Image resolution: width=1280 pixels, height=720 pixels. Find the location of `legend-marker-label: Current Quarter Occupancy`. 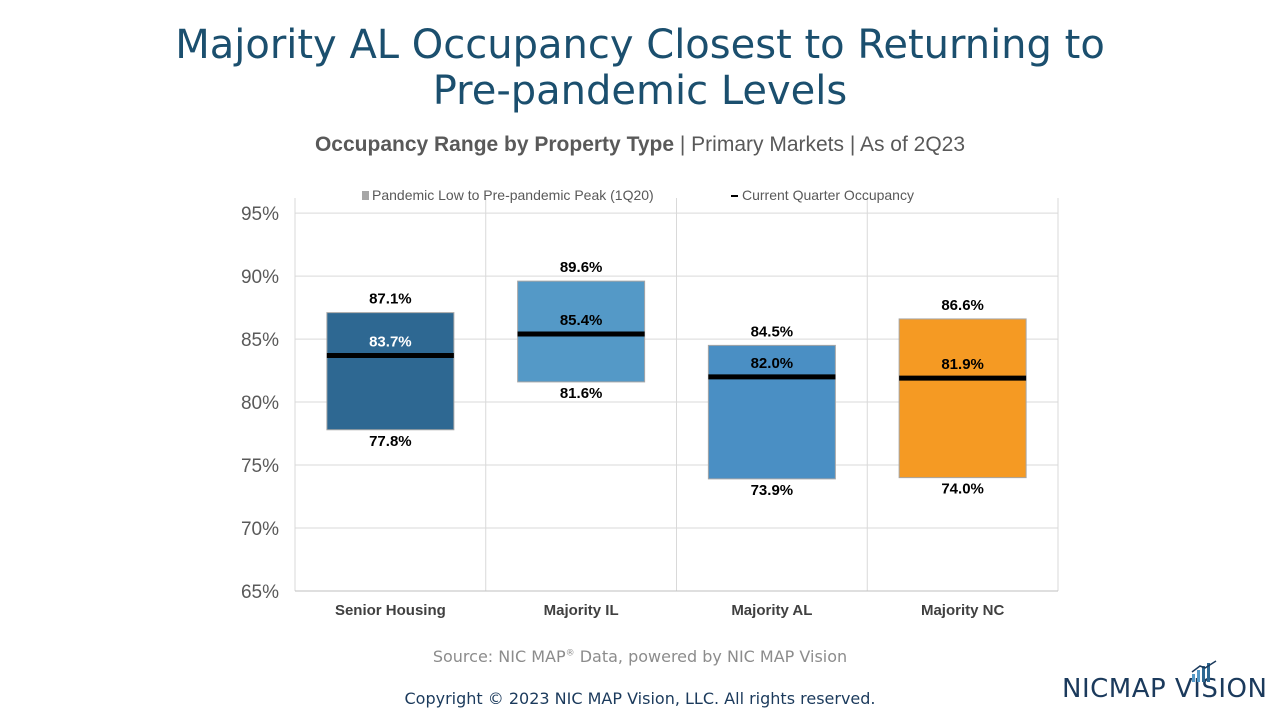

legend-marker-label: Current Quarter Occupancy is located at coordinates (828, 195).